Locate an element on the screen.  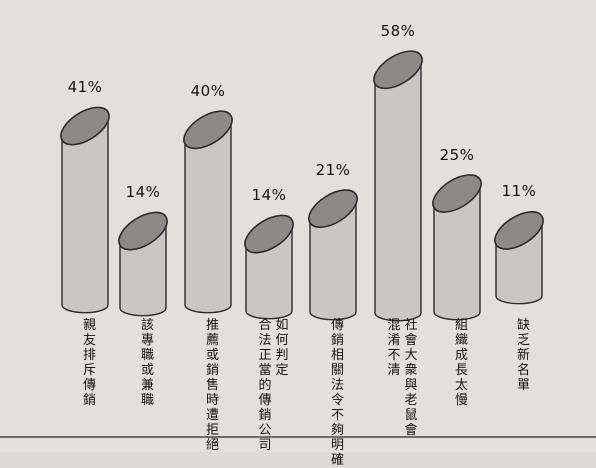
category-label-line: 親 友 排 斥 傳 銷 is located at coordinates (89, 363).